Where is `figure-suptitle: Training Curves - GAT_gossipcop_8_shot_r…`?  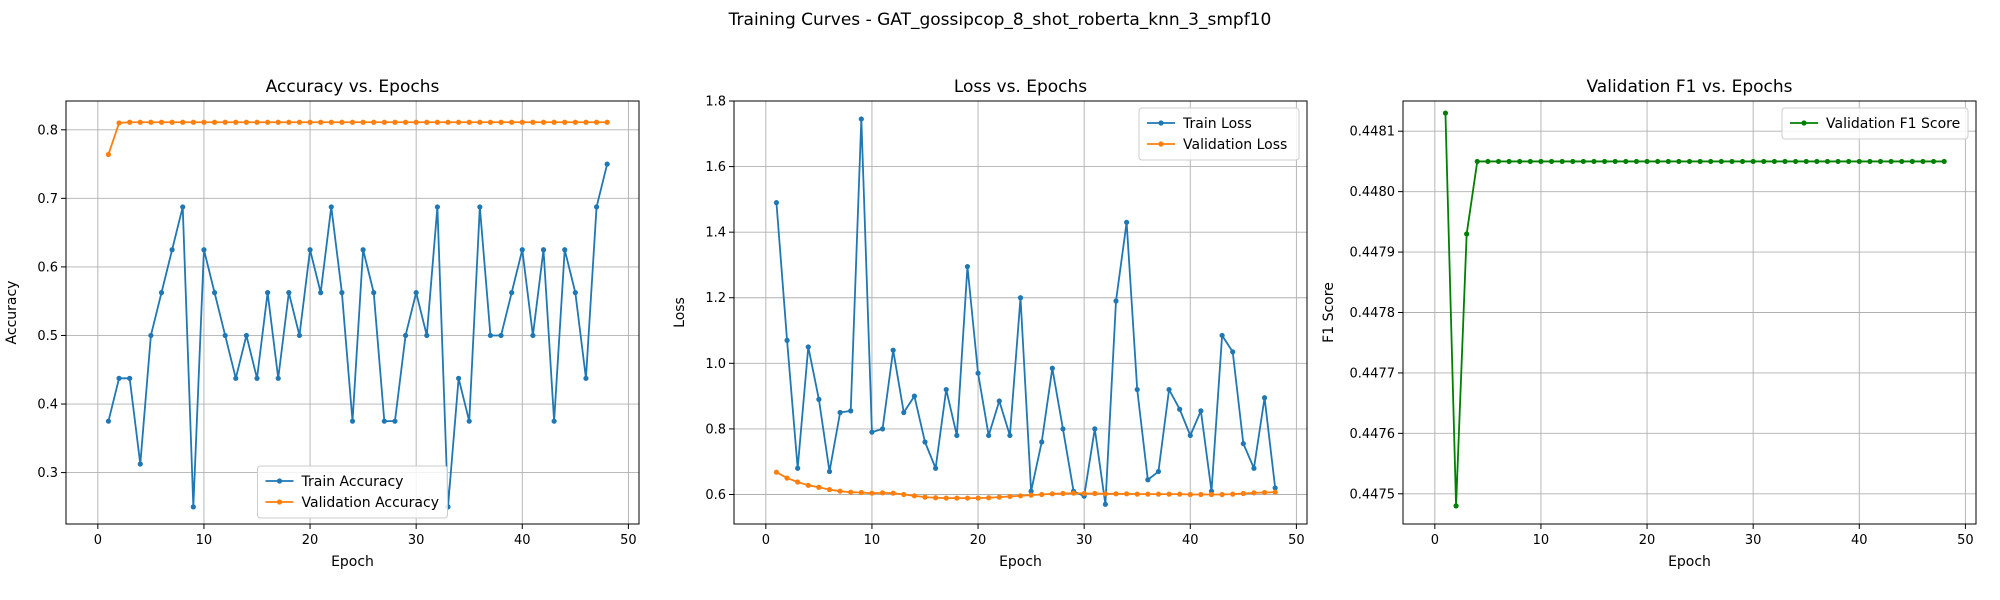
figure-suptitle: Training Curves - GAT_gossipcop_8_shot_r… is located at coordinates (1000, 20).